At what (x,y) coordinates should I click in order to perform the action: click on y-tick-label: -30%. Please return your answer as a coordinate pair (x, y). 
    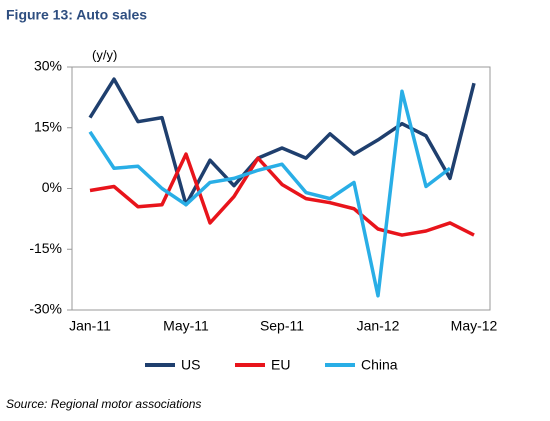
    Looking at the image, I should click on (45, 309).